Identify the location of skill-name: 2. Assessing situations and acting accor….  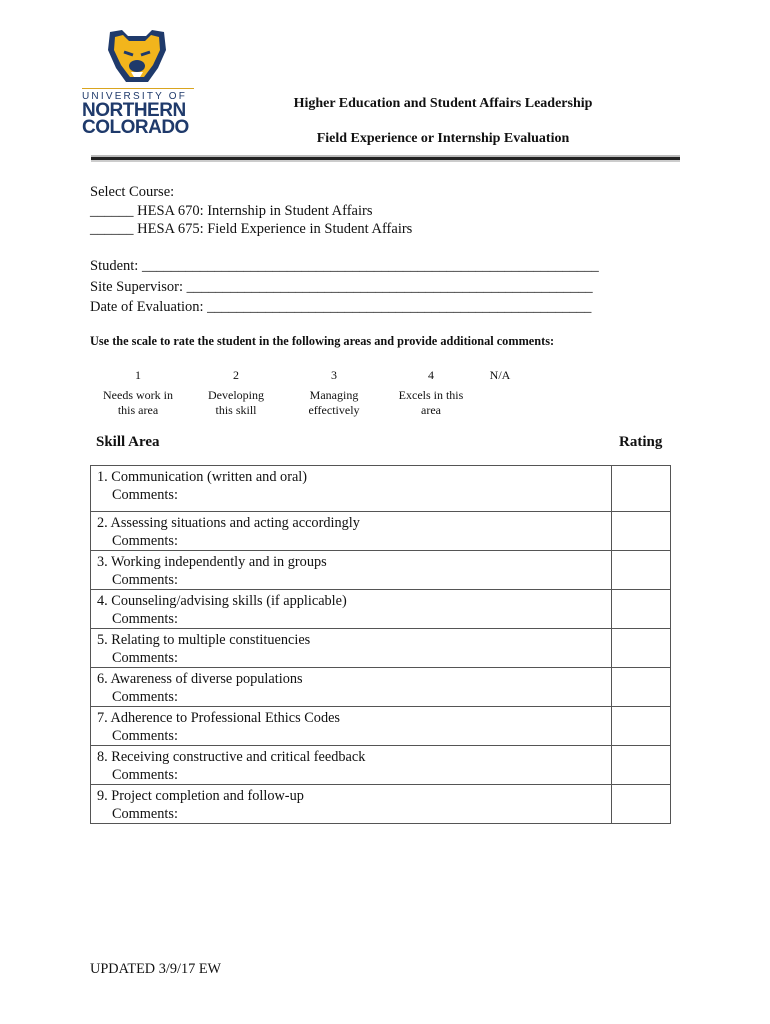
(228, 523).